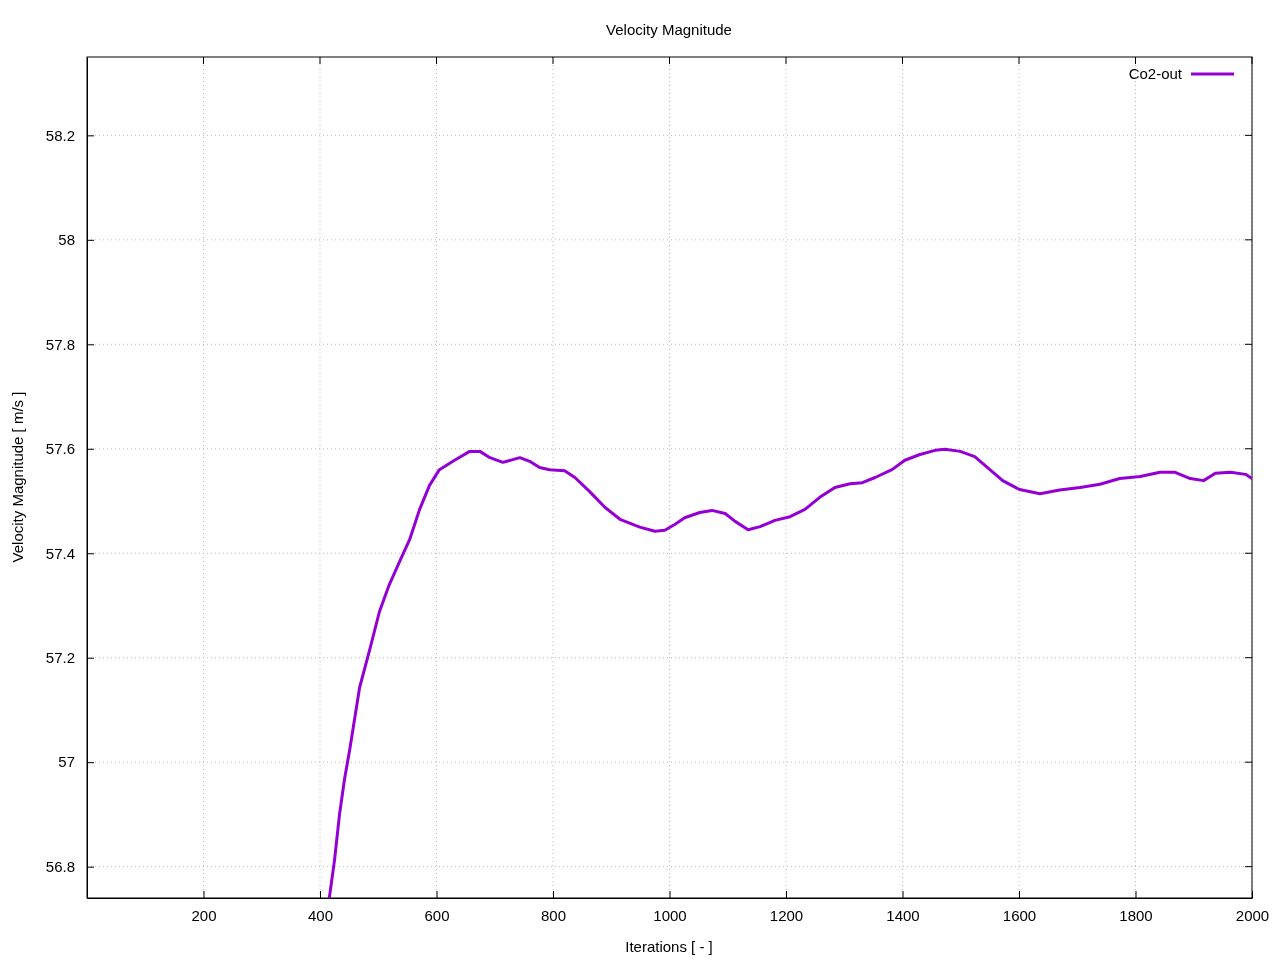  What do you see at coordinates (60, 658) in the screenshot?
I see `y-tick-label: 57.2` at bounding box center [60, 658].